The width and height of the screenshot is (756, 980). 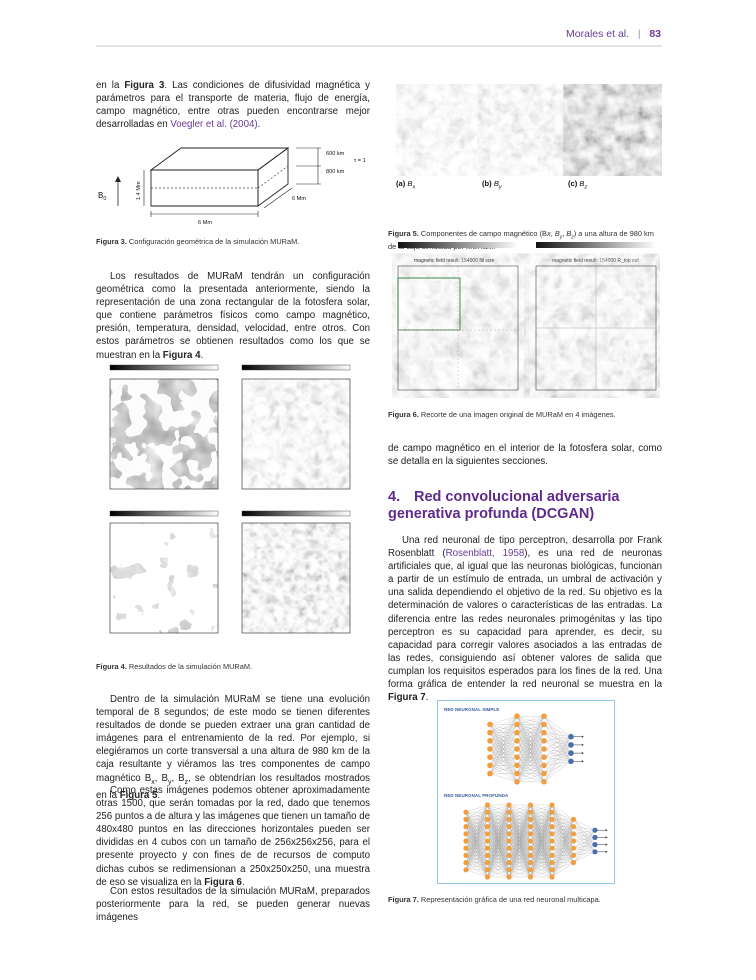 What do you see at coordinates (299, 199) in the screenshot?
I see `fig3-label-6mm-right: 6 Mm` at bounding box center [299, 199].